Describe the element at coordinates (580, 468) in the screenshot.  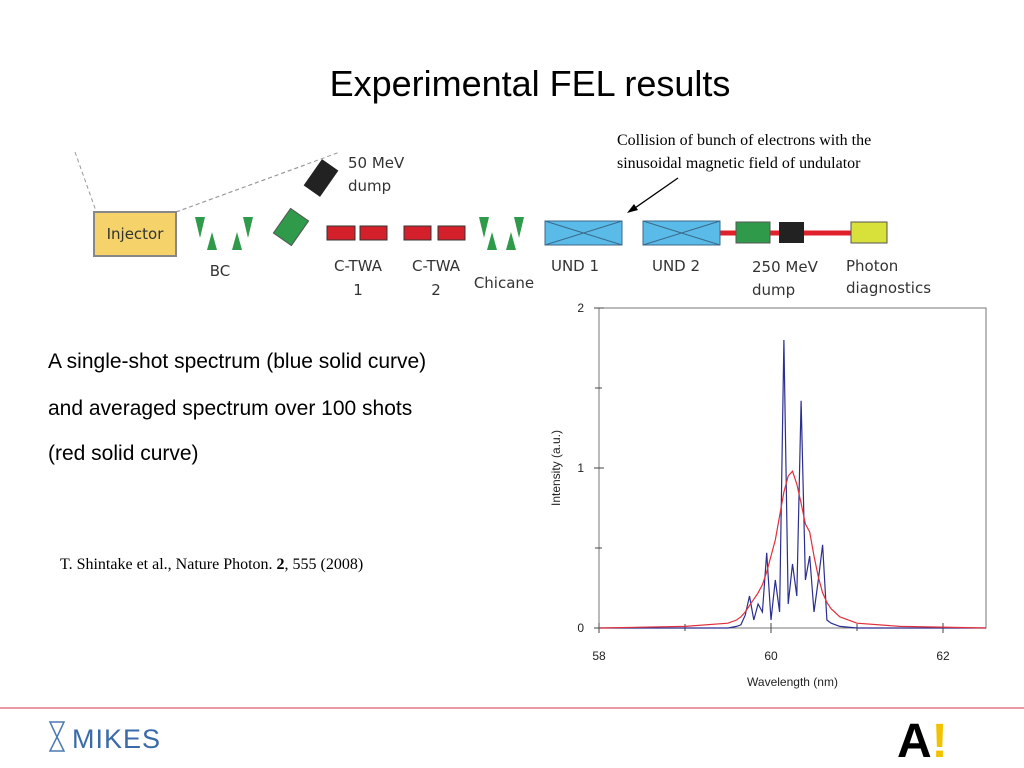
I see `y-tick-label: 1` at that location.